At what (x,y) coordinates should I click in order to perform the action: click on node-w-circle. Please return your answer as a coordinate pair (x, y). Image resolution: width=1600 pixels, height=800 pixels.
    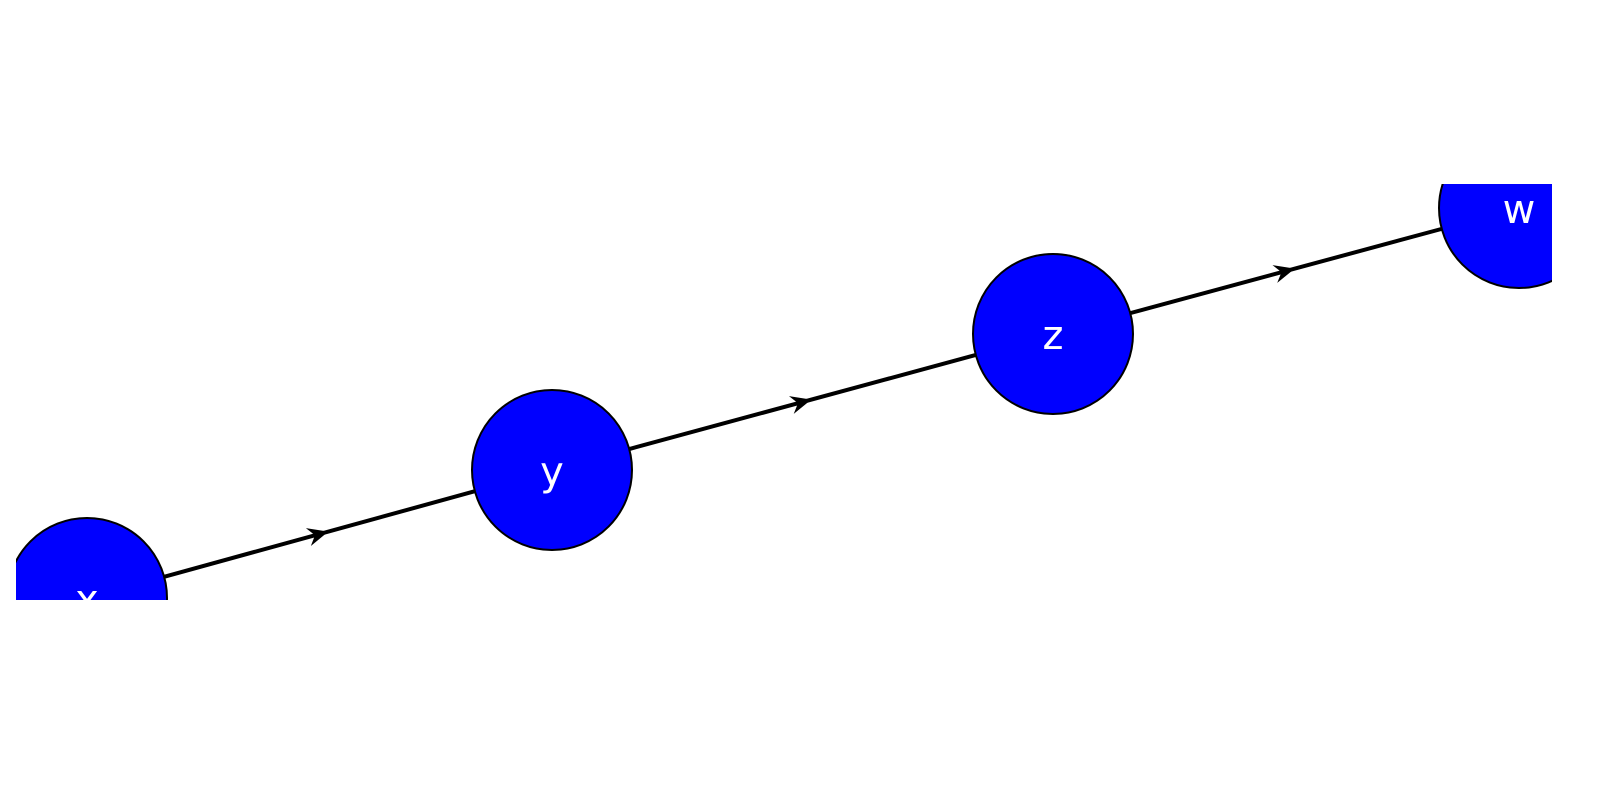
    Looking at the image, I should click on (1495, 236).